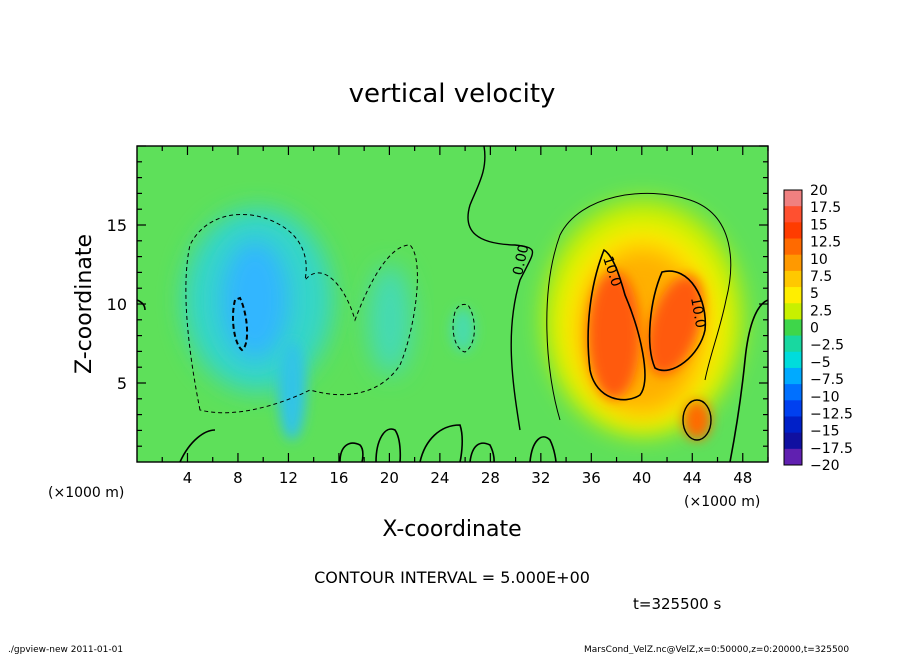 The image size is (904, 654). I want to click on colorbar-label: 10, so click(819, 260).